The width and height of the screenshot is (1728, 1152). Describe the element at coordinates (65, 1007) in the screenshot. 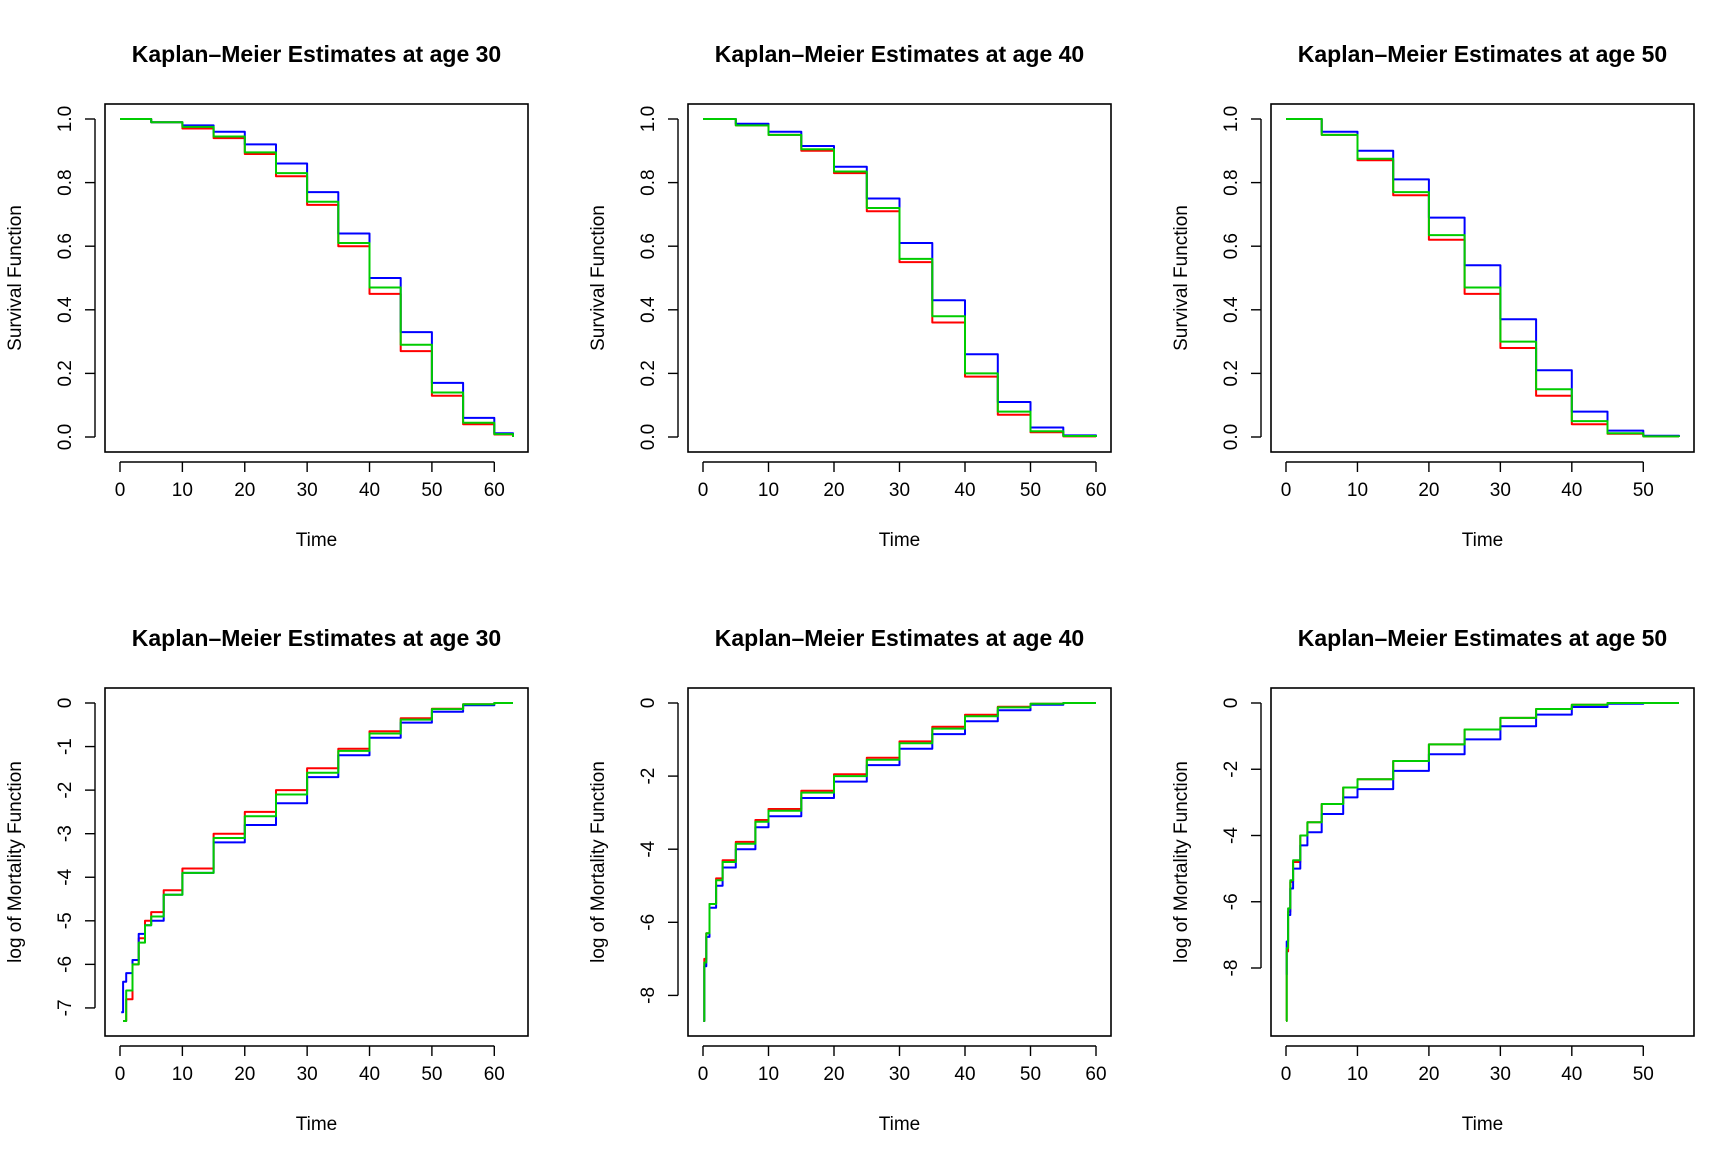

I see `y-tick-label: -7` at that location.